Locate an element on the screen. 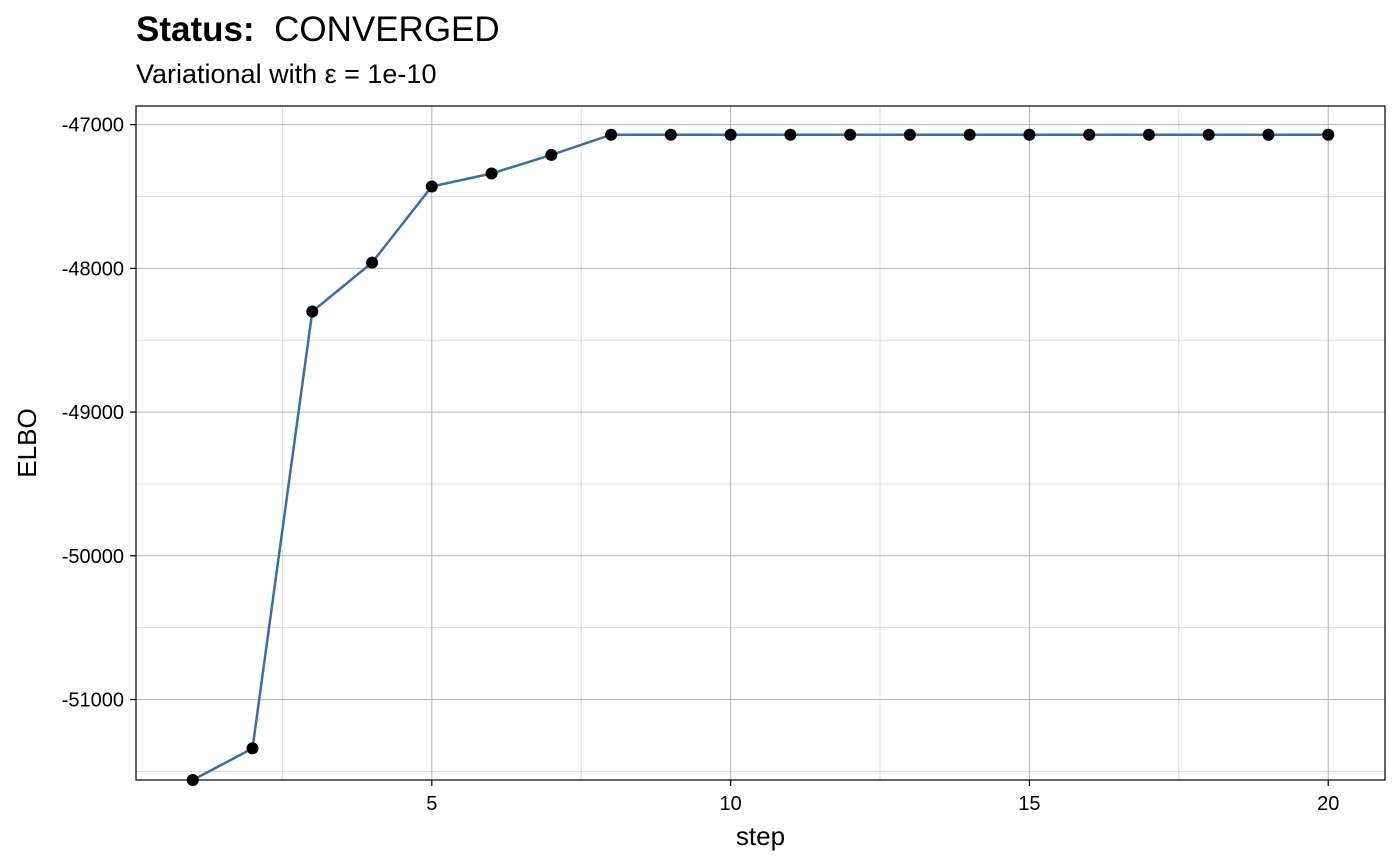  chart-title: Status: CONVERGED is located at coordinates (318, 30).